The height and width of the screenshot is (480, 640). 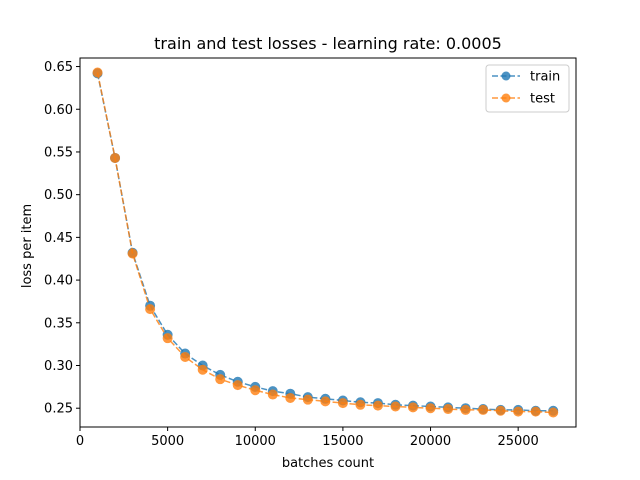 I want to click on y-axis-label: loss per item, so click(x=27, y=246).